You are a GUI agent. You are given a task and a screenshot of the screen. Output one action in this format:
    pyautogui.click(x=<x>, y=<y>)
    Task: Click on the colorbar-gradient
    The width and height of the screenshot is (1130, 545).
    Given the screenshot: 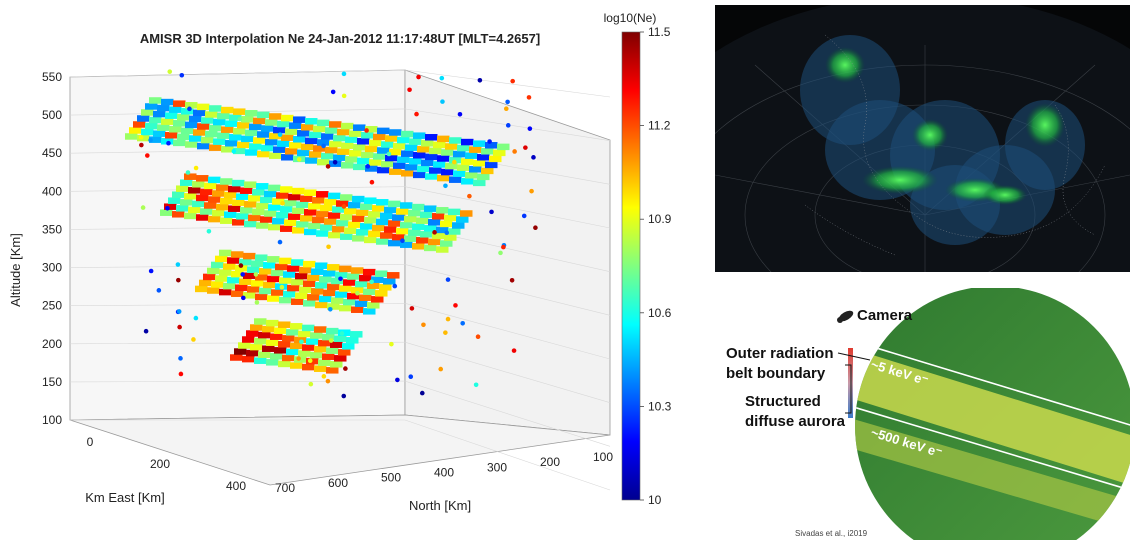 What is the action you would take?
    pyautogui.click(x=631, y=266)
    